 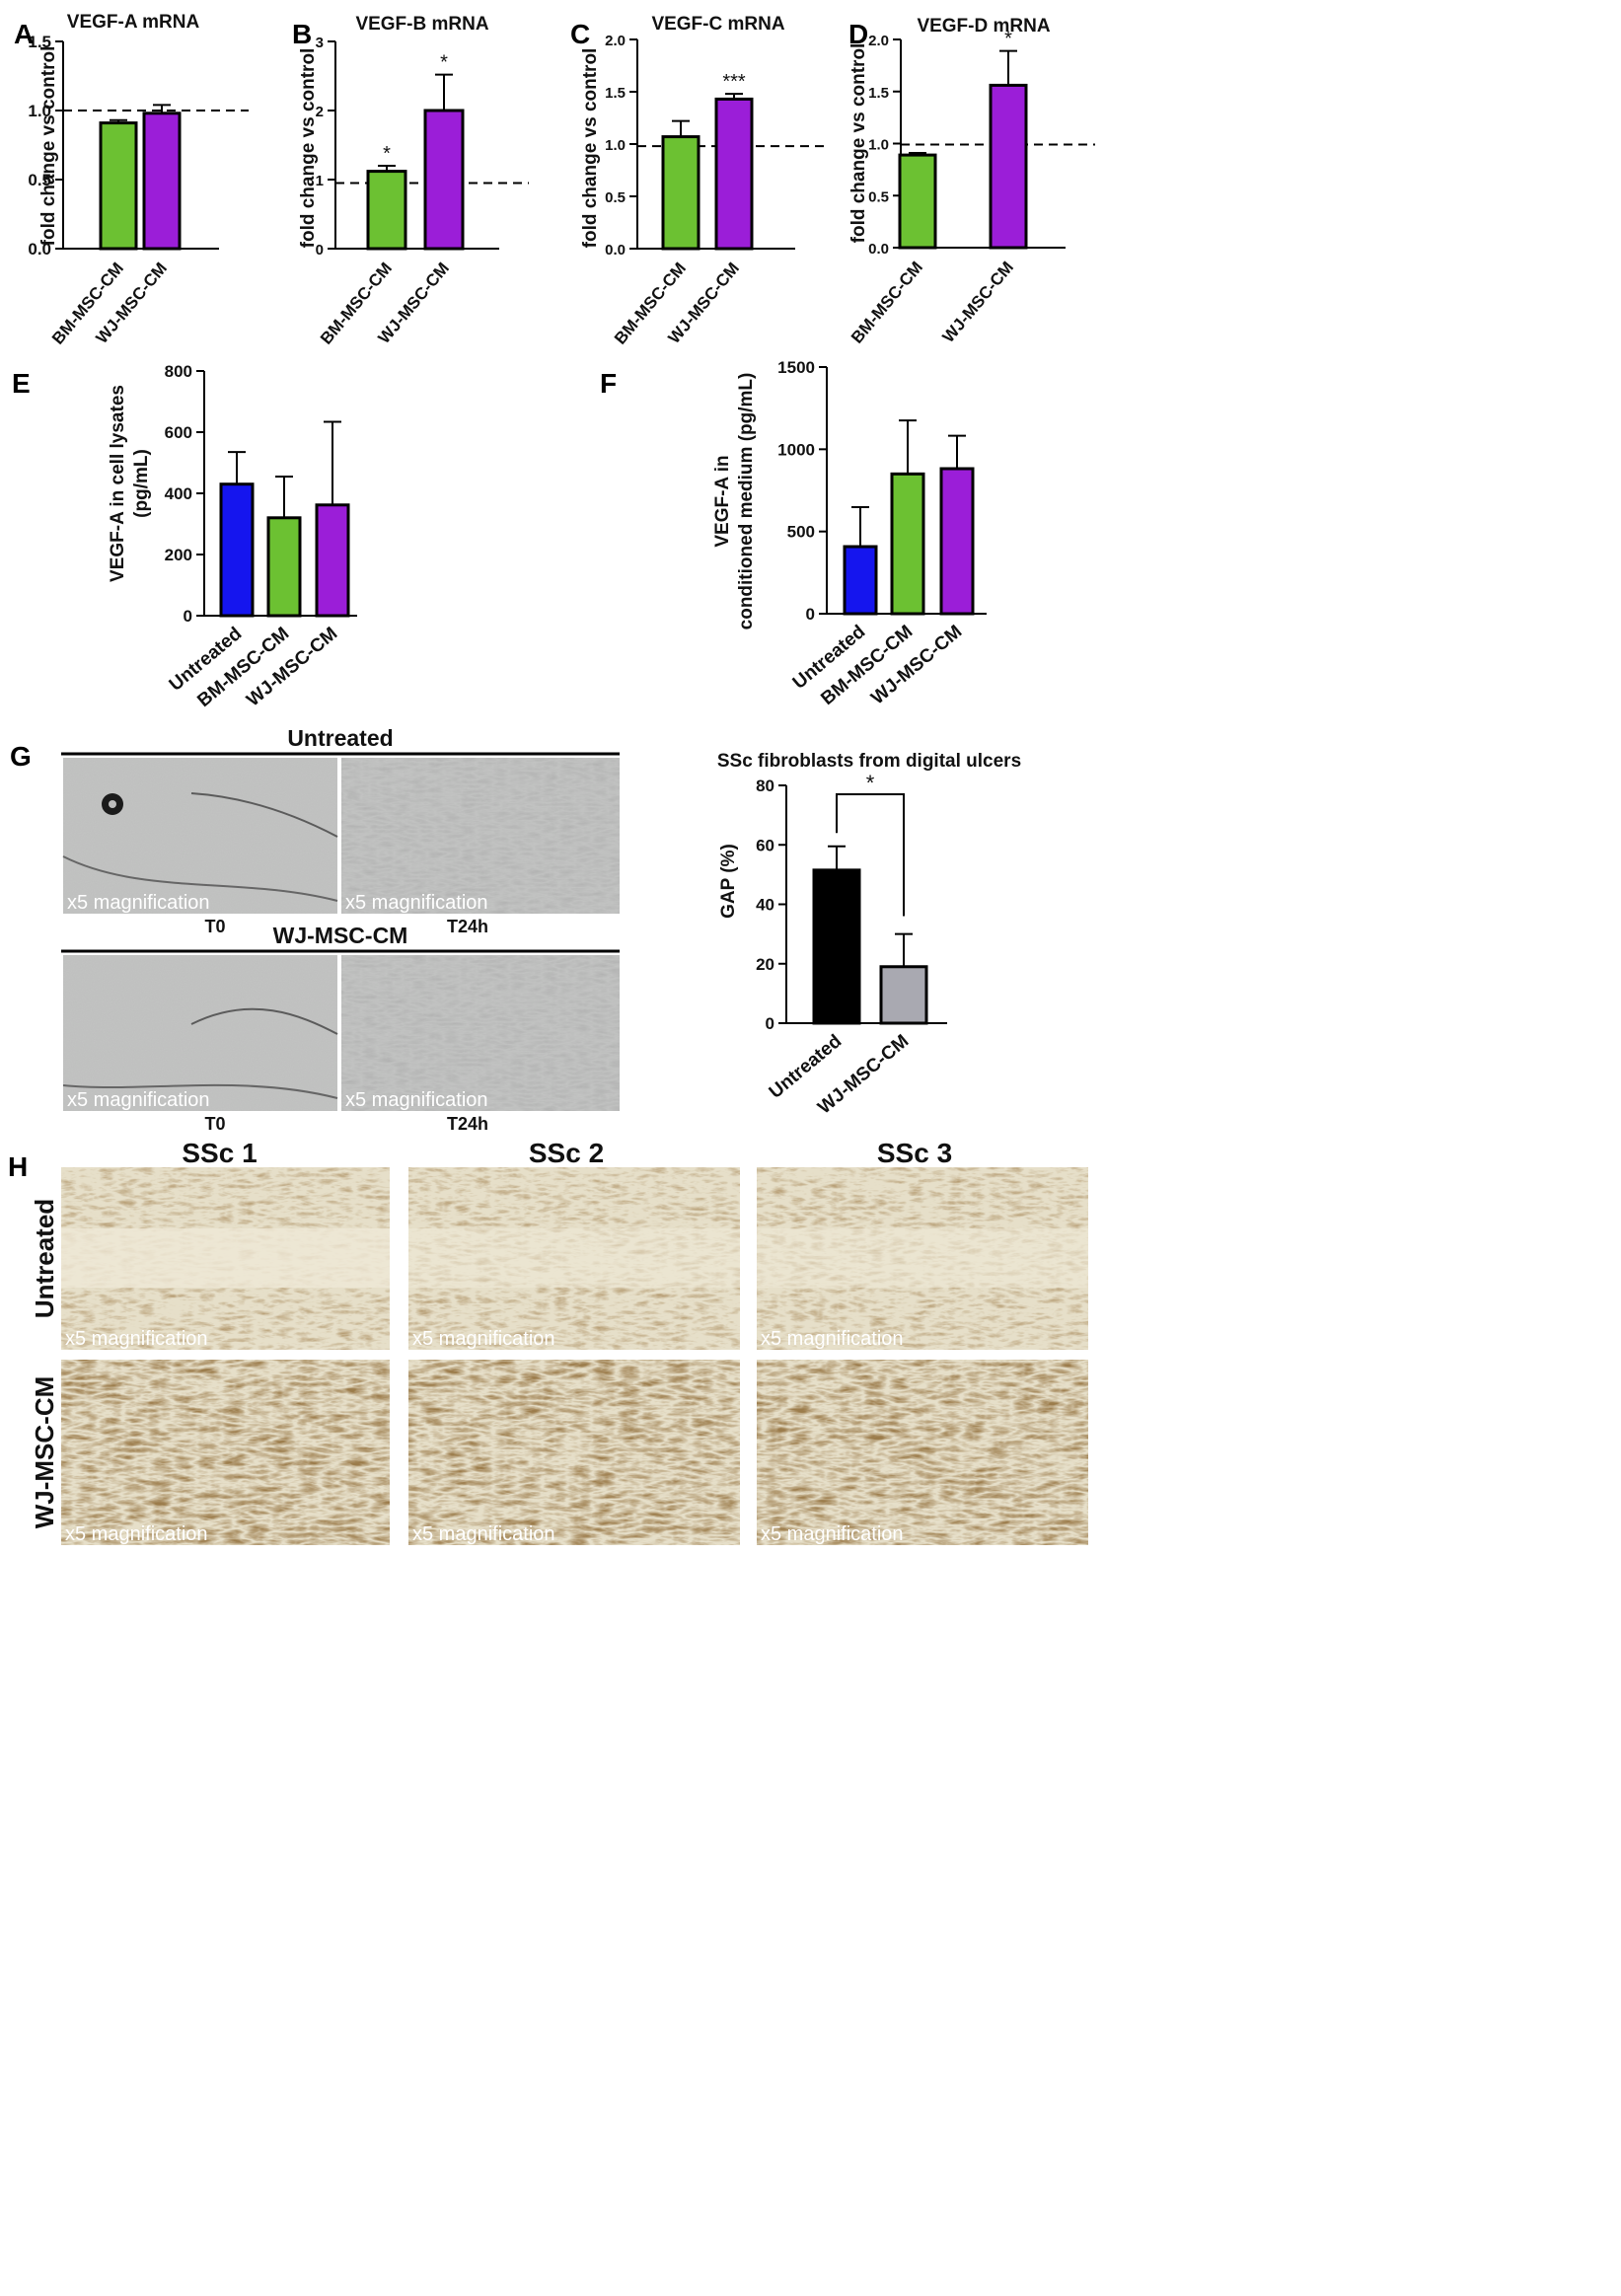 What do you see at coordinates (765, 905) in the screenshot?
I see `y-tick-label: 40` at bounding box center [765, 905].